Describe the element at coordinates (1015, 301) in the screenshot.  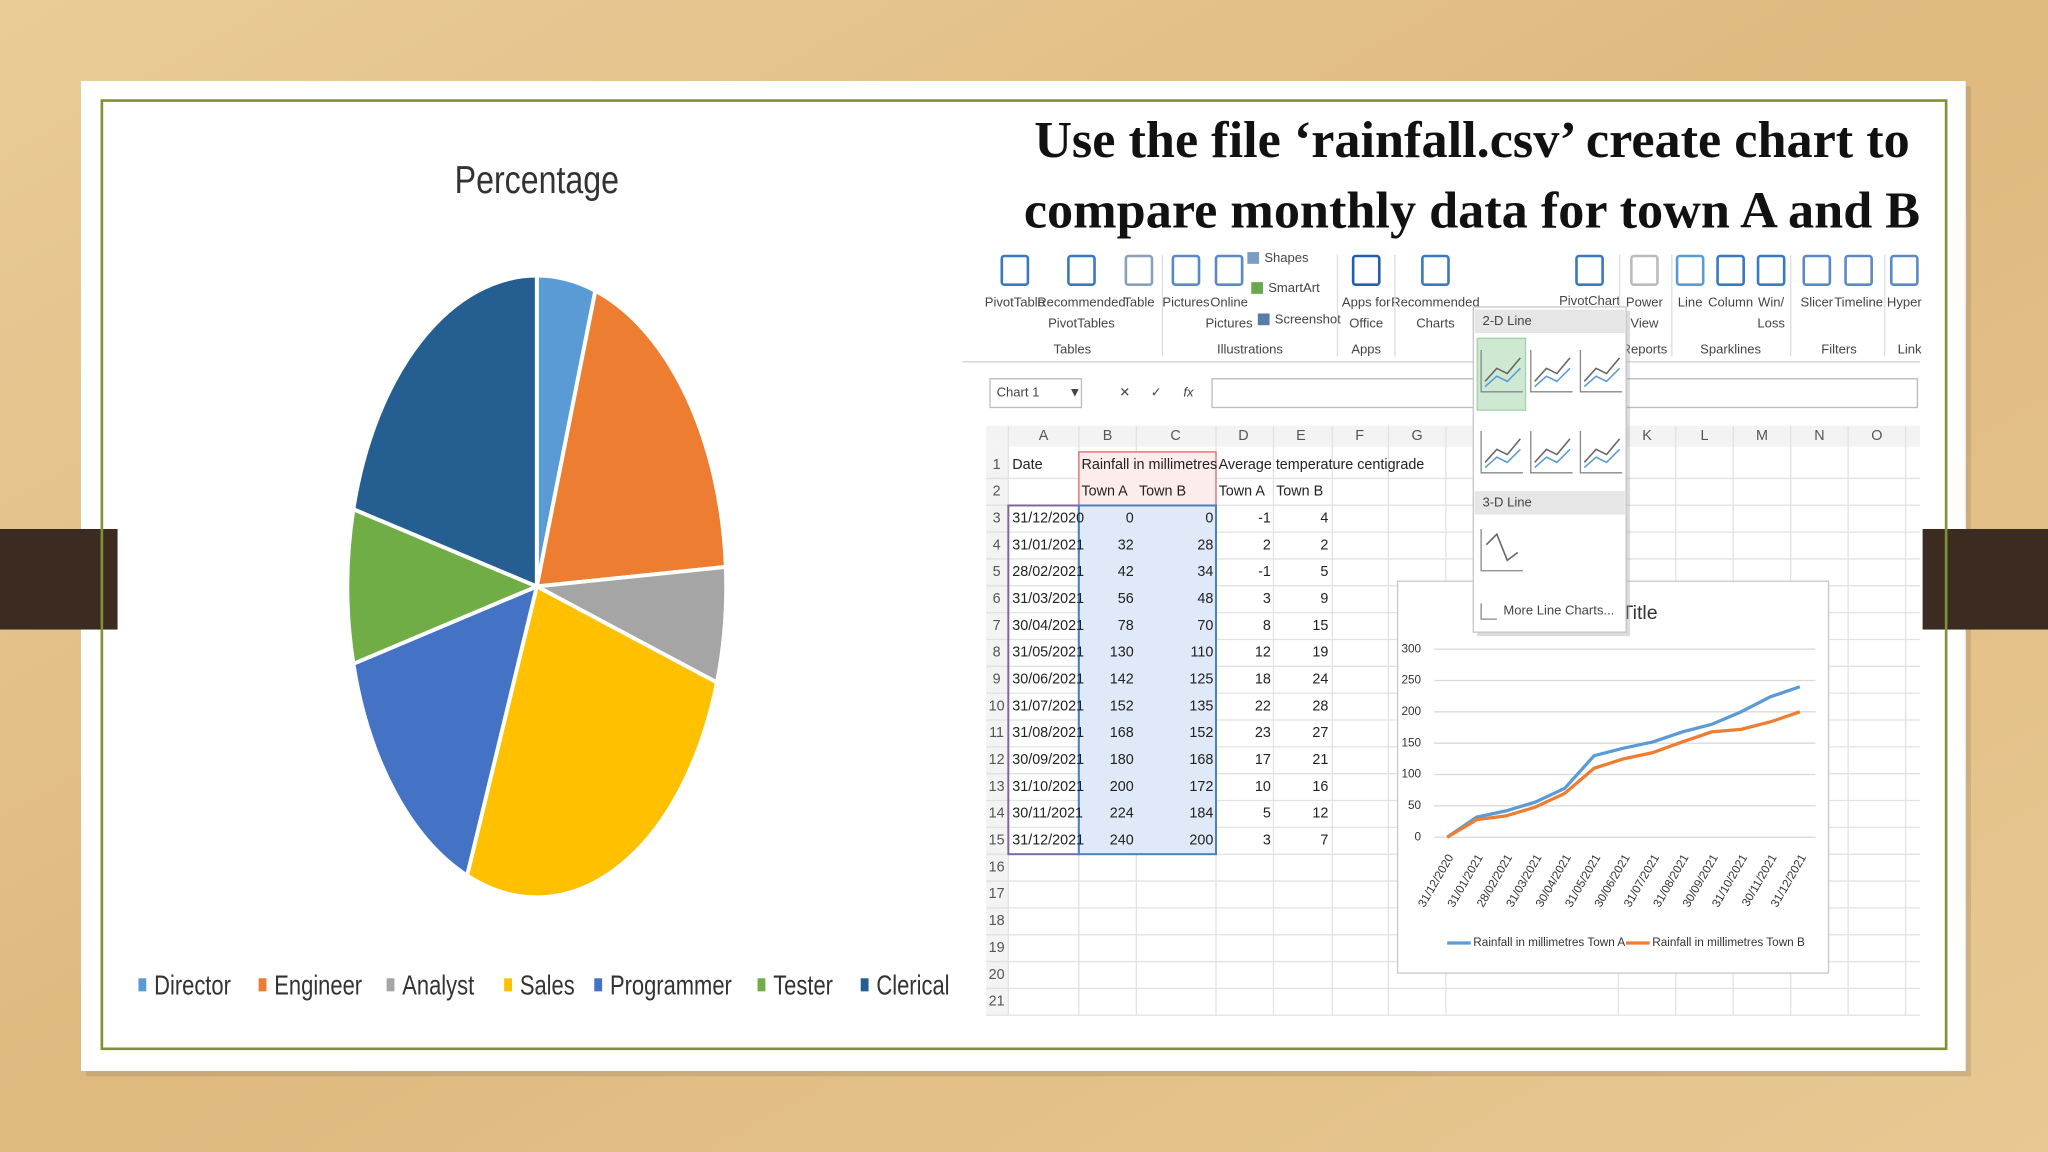
I see `ribbon-label: PivotTable` at that location.